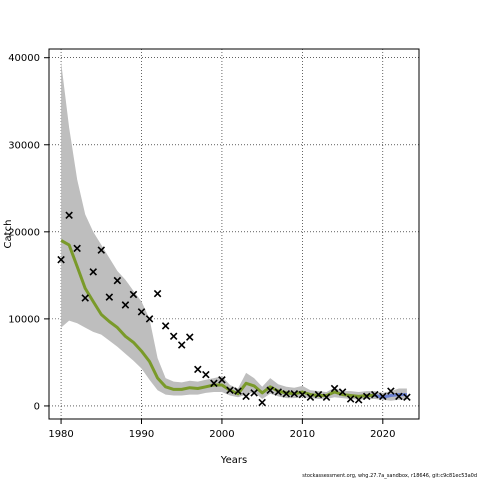 The width and height of the screenshot is (480, 480). Describe the element at coordinates (37, 406) in the screenshot. I see `y-tick-label: 0` at that location.